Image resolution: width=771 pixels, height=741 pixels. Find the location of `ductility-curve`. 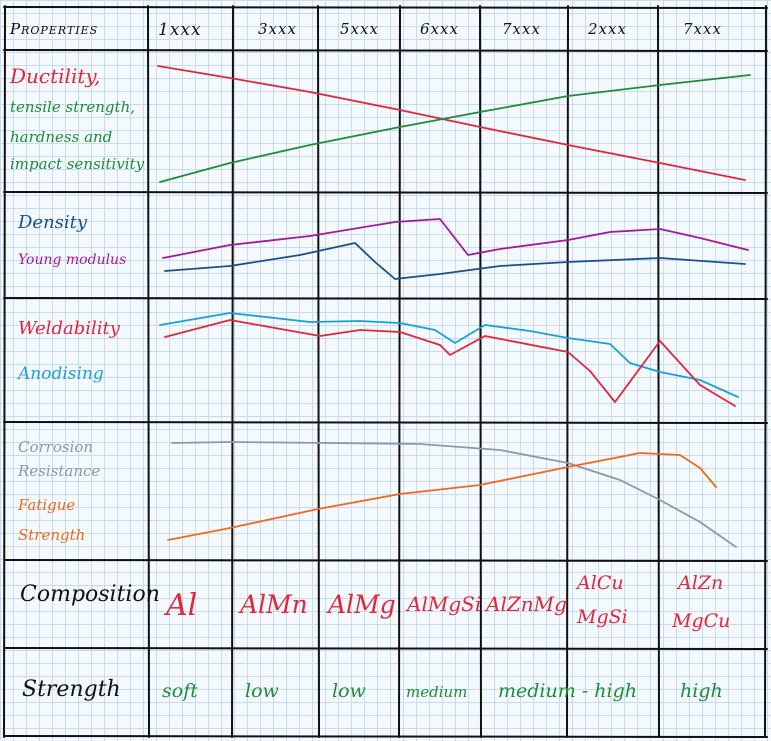

ductility-curve is located at coordinates (451, 123).